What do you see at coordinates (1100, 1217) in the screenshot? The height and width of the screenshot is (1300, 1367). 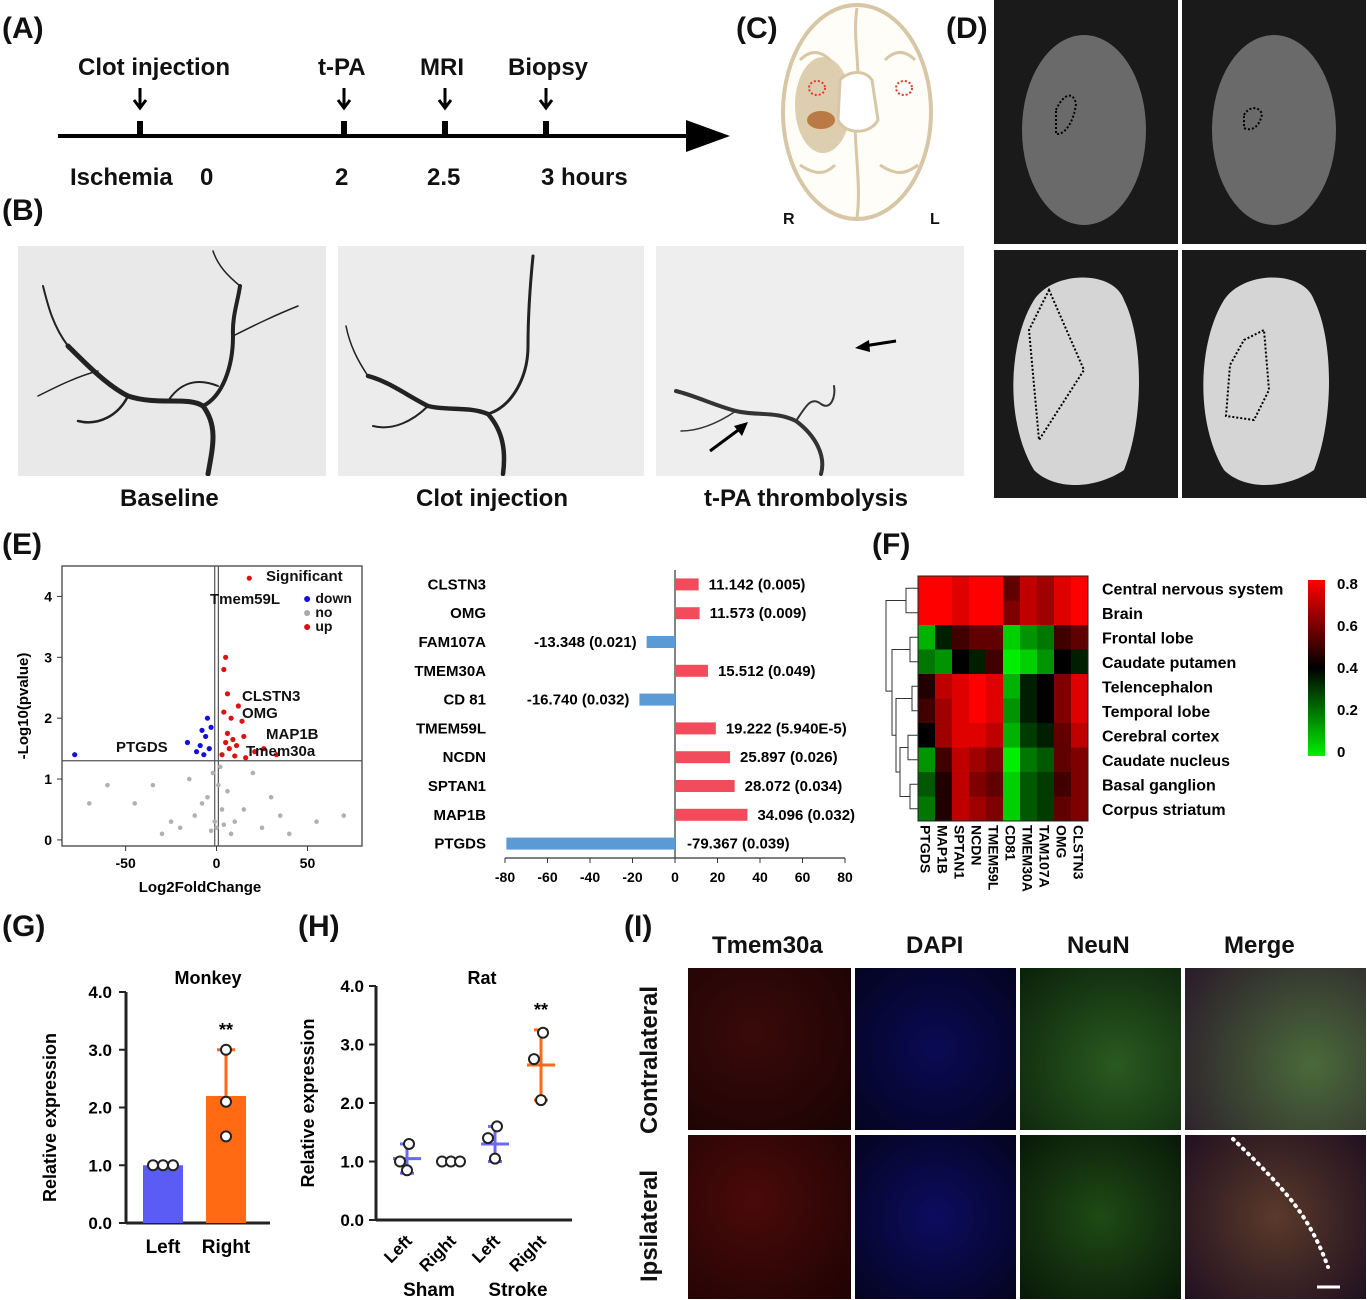 I see `micrograph-neun-ipsilateral` at bounding box center [1100, 1217].